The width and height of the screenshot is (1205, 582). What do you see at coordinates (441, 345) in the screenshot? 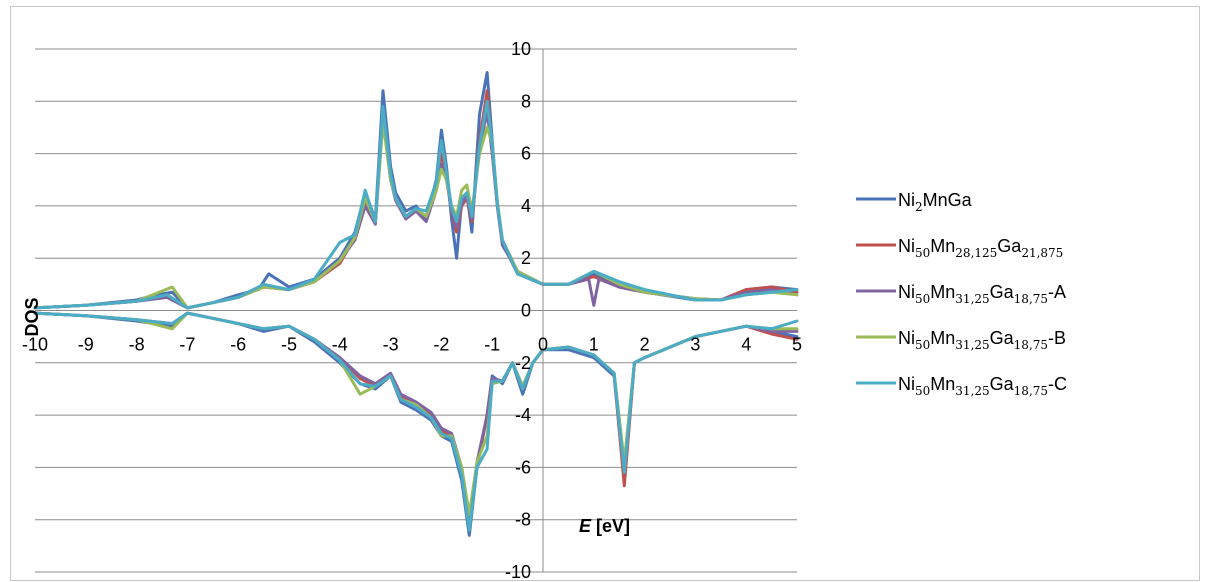
I see `x-tick-label: -2` at bounding box center [441, 345].